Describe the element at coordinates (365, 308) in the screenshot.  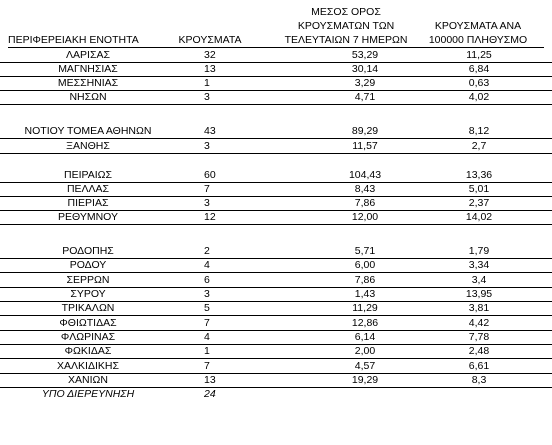
I see `cell-avg: 11,29` at that location.